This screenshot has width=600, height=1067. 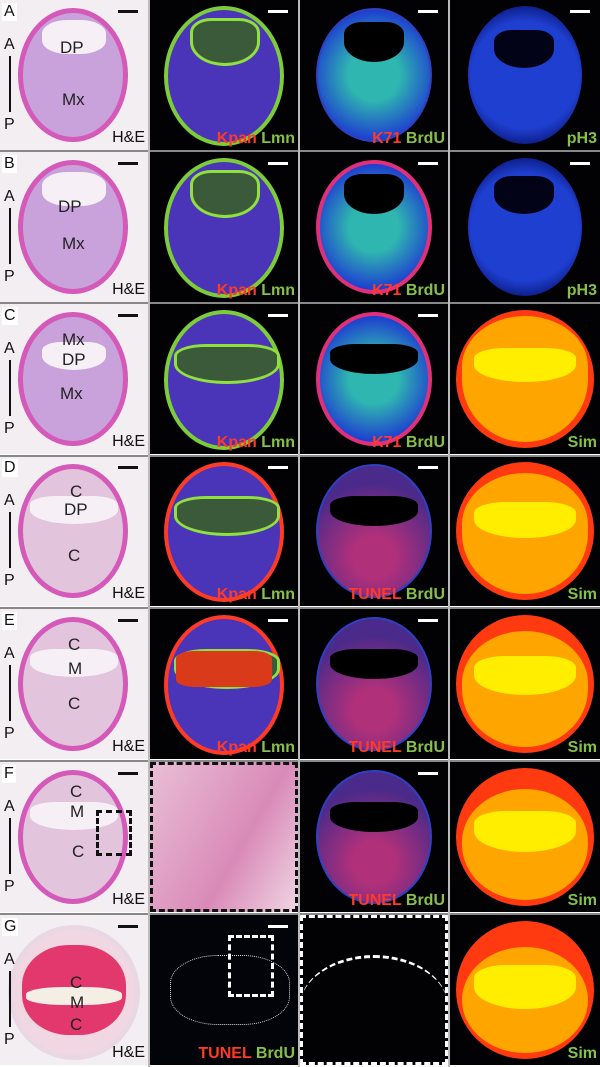 What do you see at coordinates (236, 290) in the screenshot?
I see `red-channel-label: Kpan` at bounding box center [236, 290].